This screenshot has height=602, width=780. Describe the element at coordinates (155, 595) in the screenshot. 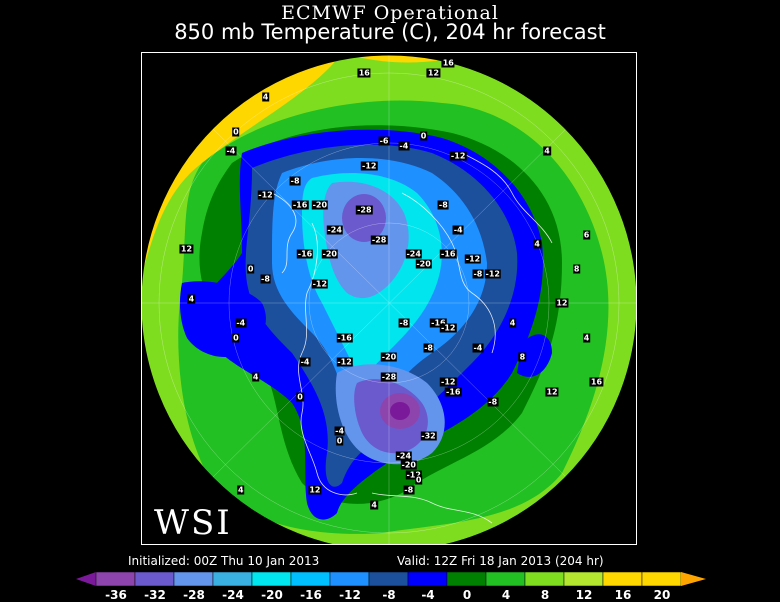

I see `colorbar-tick-label: -32` at that location.